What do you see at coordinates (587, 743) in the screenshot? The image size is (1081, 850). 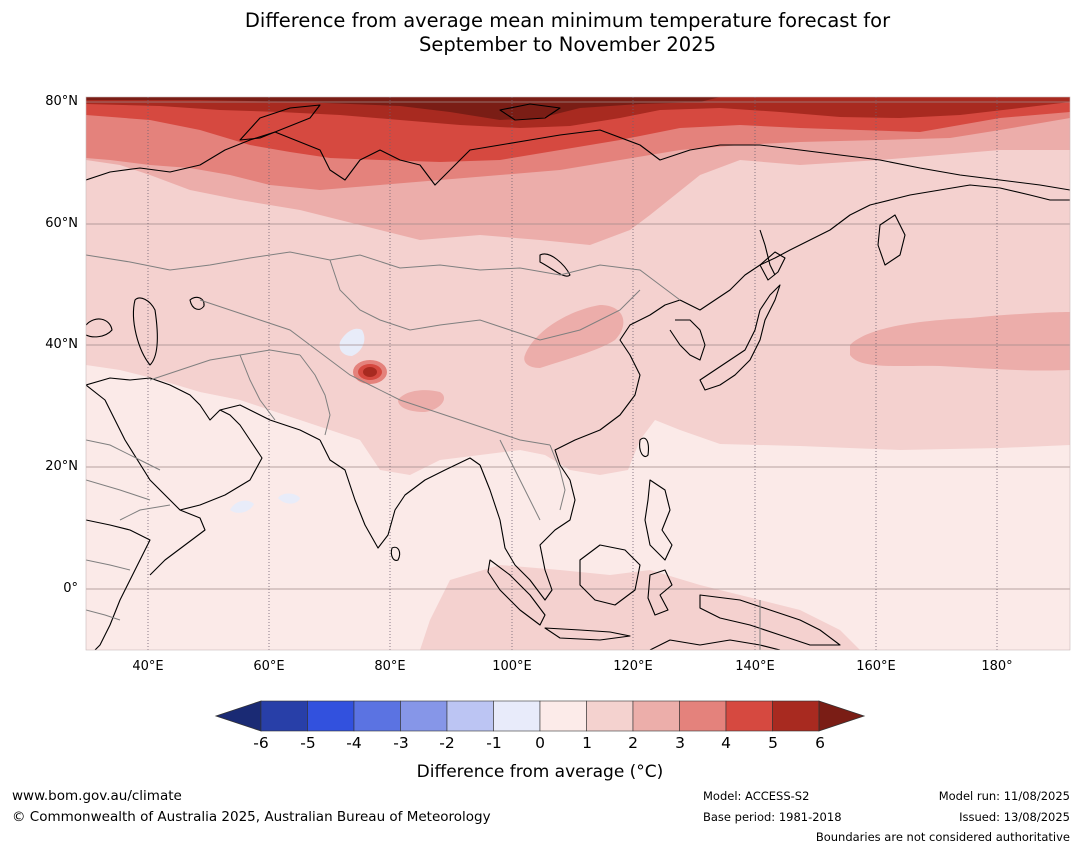 I see `colorbar-tick-label: 1` at bounding box center [587, 743].